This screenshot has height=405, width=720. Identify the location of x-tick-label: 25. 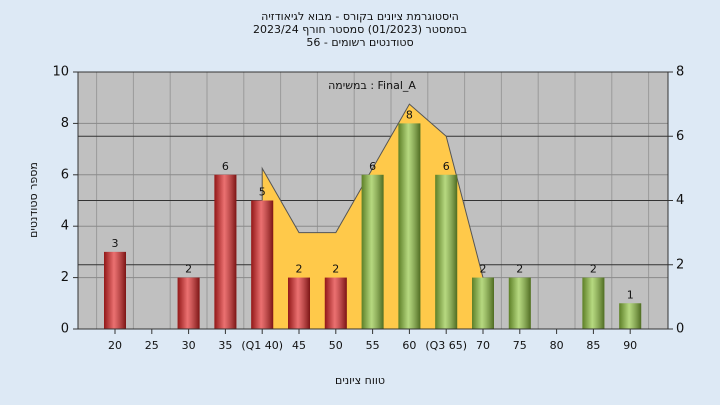
(152, 345).